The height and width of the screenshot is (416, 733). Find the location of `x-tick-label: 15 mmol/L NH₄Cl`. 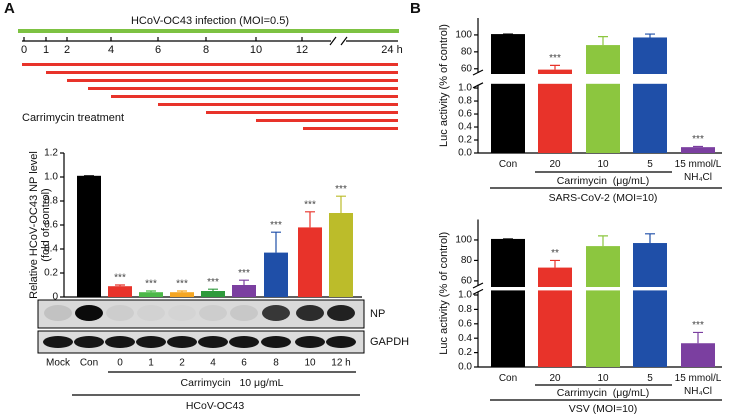

x-tick-label: 15 mmol/L NH₄Cl is located at coordinates (698, 385).